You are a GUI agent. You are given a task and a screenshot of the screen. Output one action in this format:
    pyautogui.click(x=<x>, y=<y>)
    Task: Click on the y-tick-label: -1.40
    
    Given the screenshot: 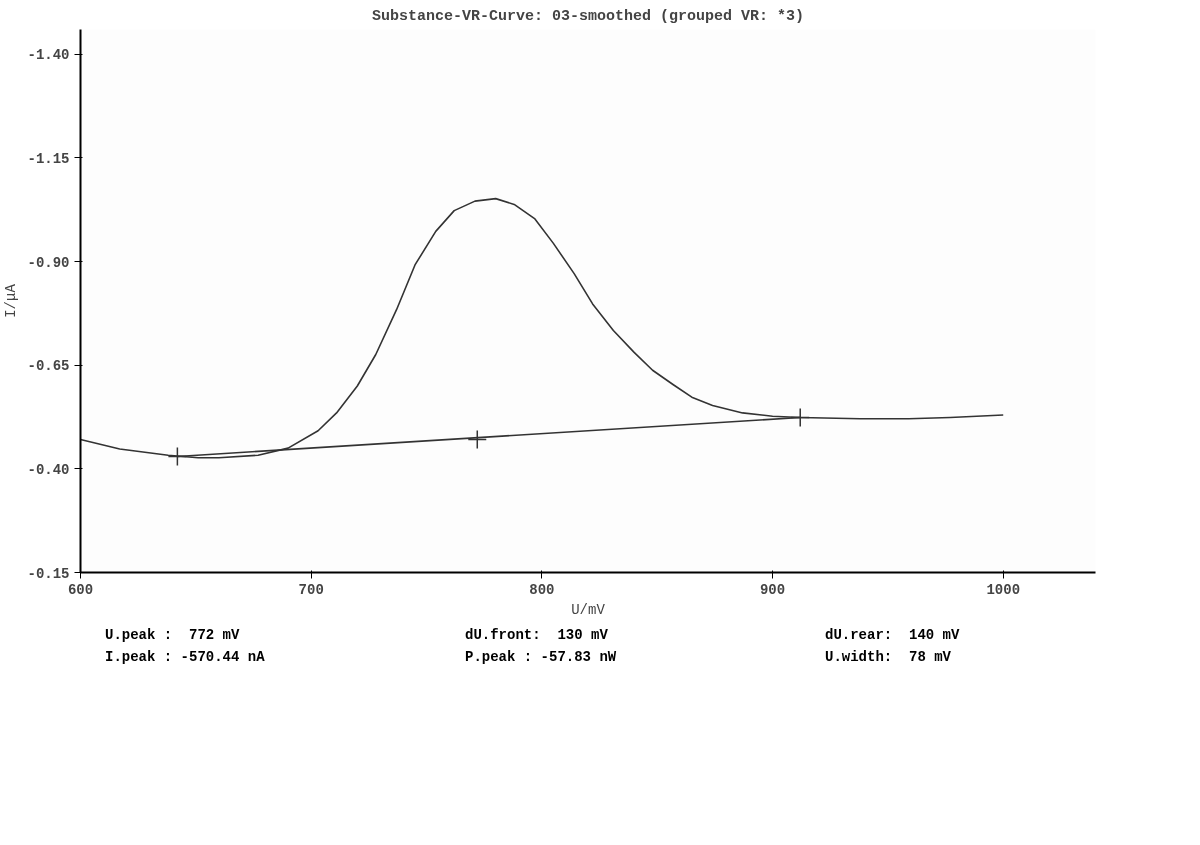 What is the action you would take?
    pyautogui.click(x=48, y=55)
    